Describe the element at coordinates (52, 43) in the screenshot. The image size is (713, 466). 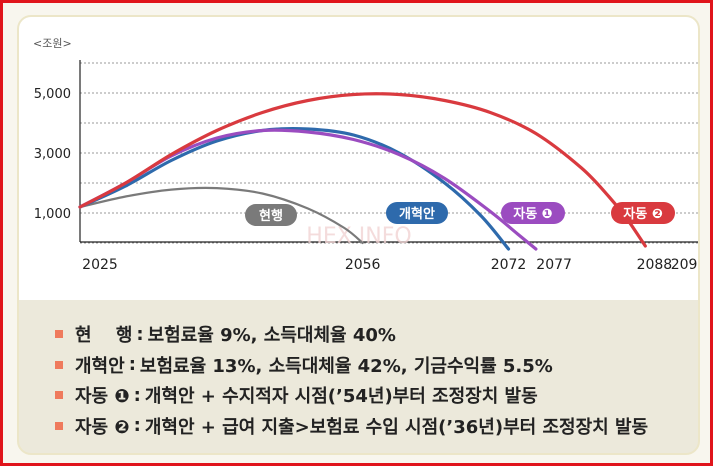
I see `y-axis-unit-label: <조원>` at that location.